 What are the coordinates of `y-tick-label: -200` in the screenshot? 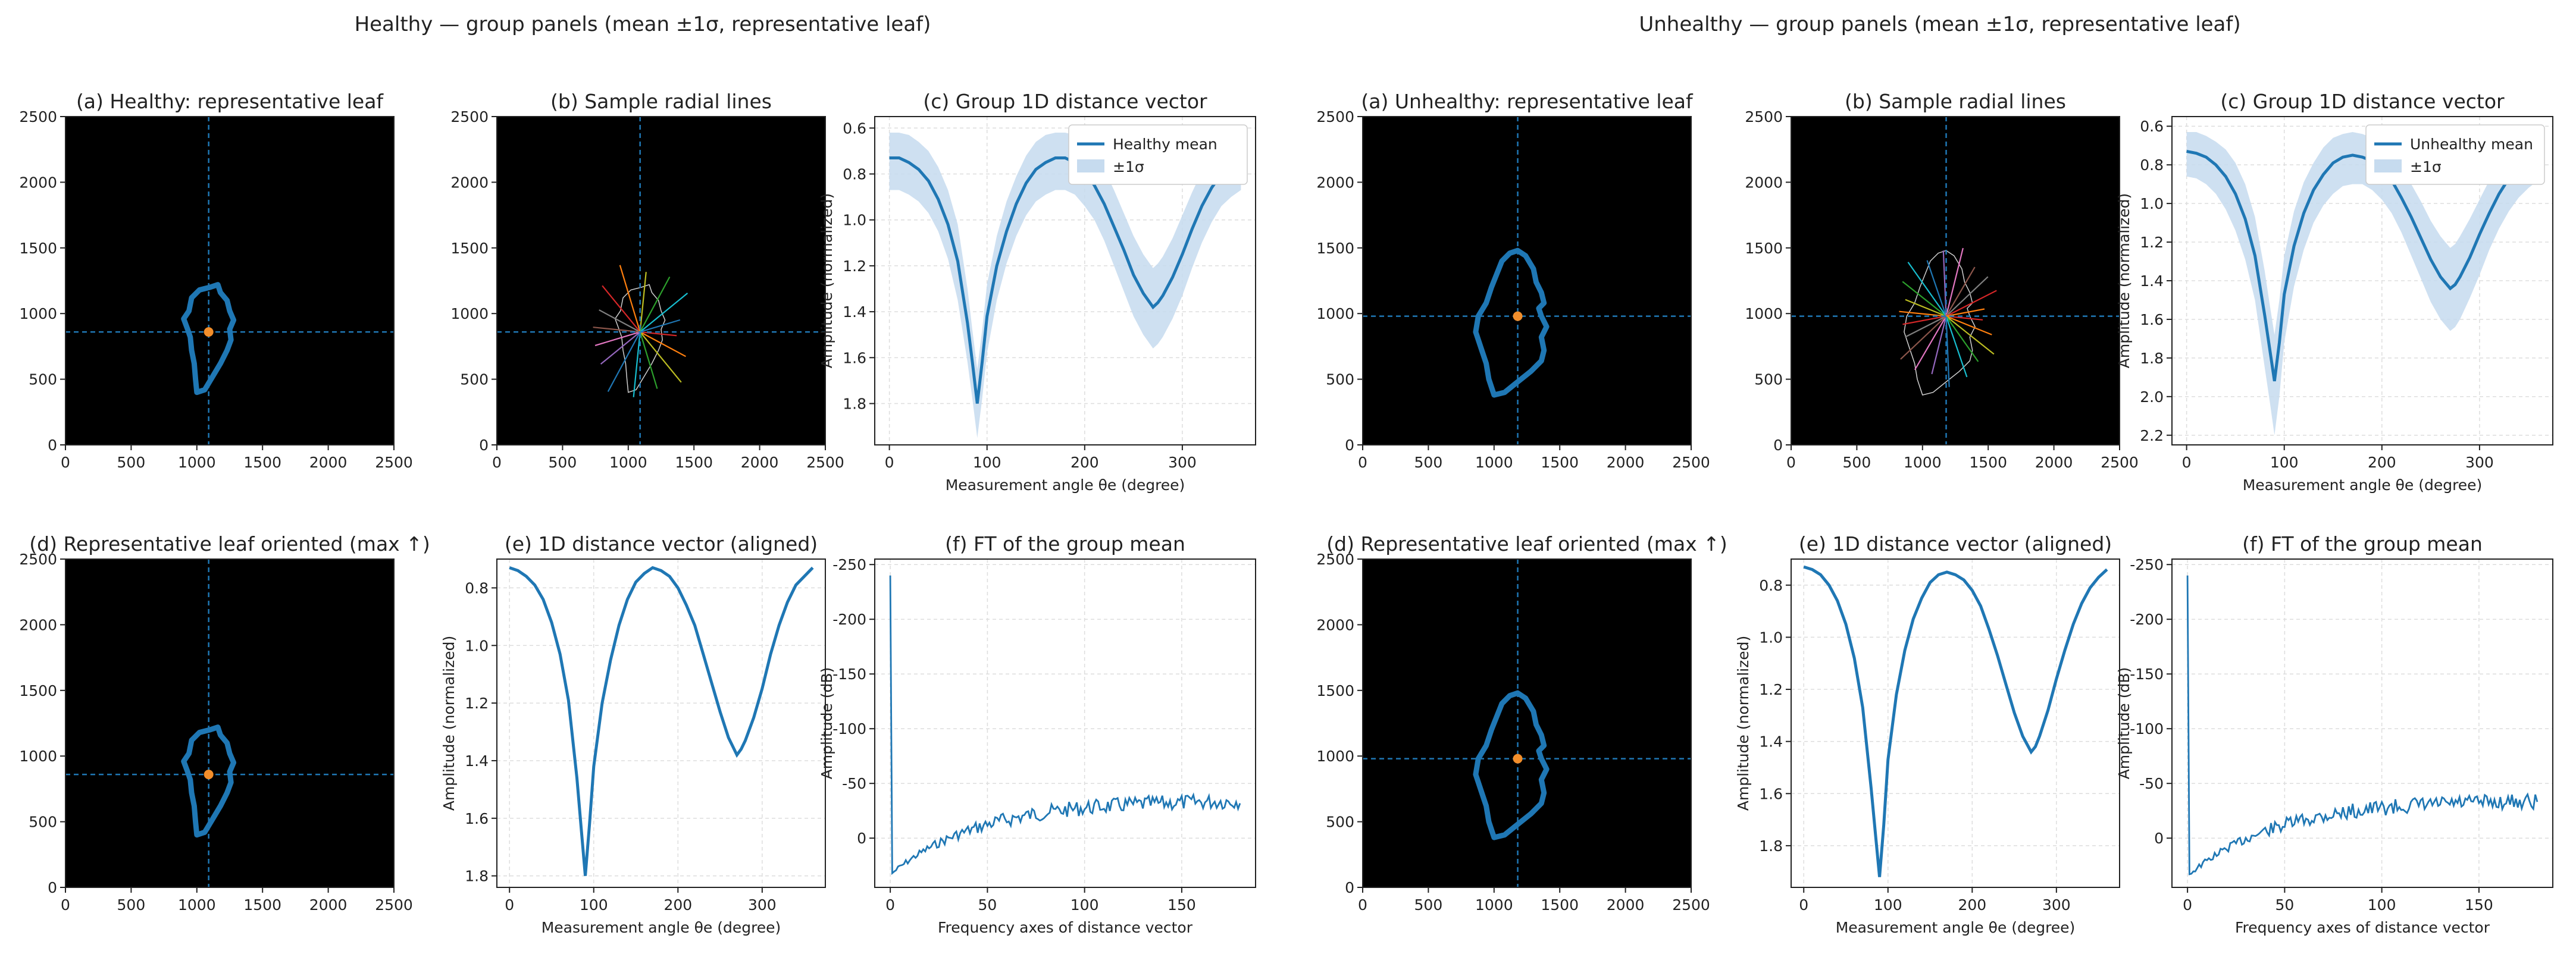 It's located at (849, 619).